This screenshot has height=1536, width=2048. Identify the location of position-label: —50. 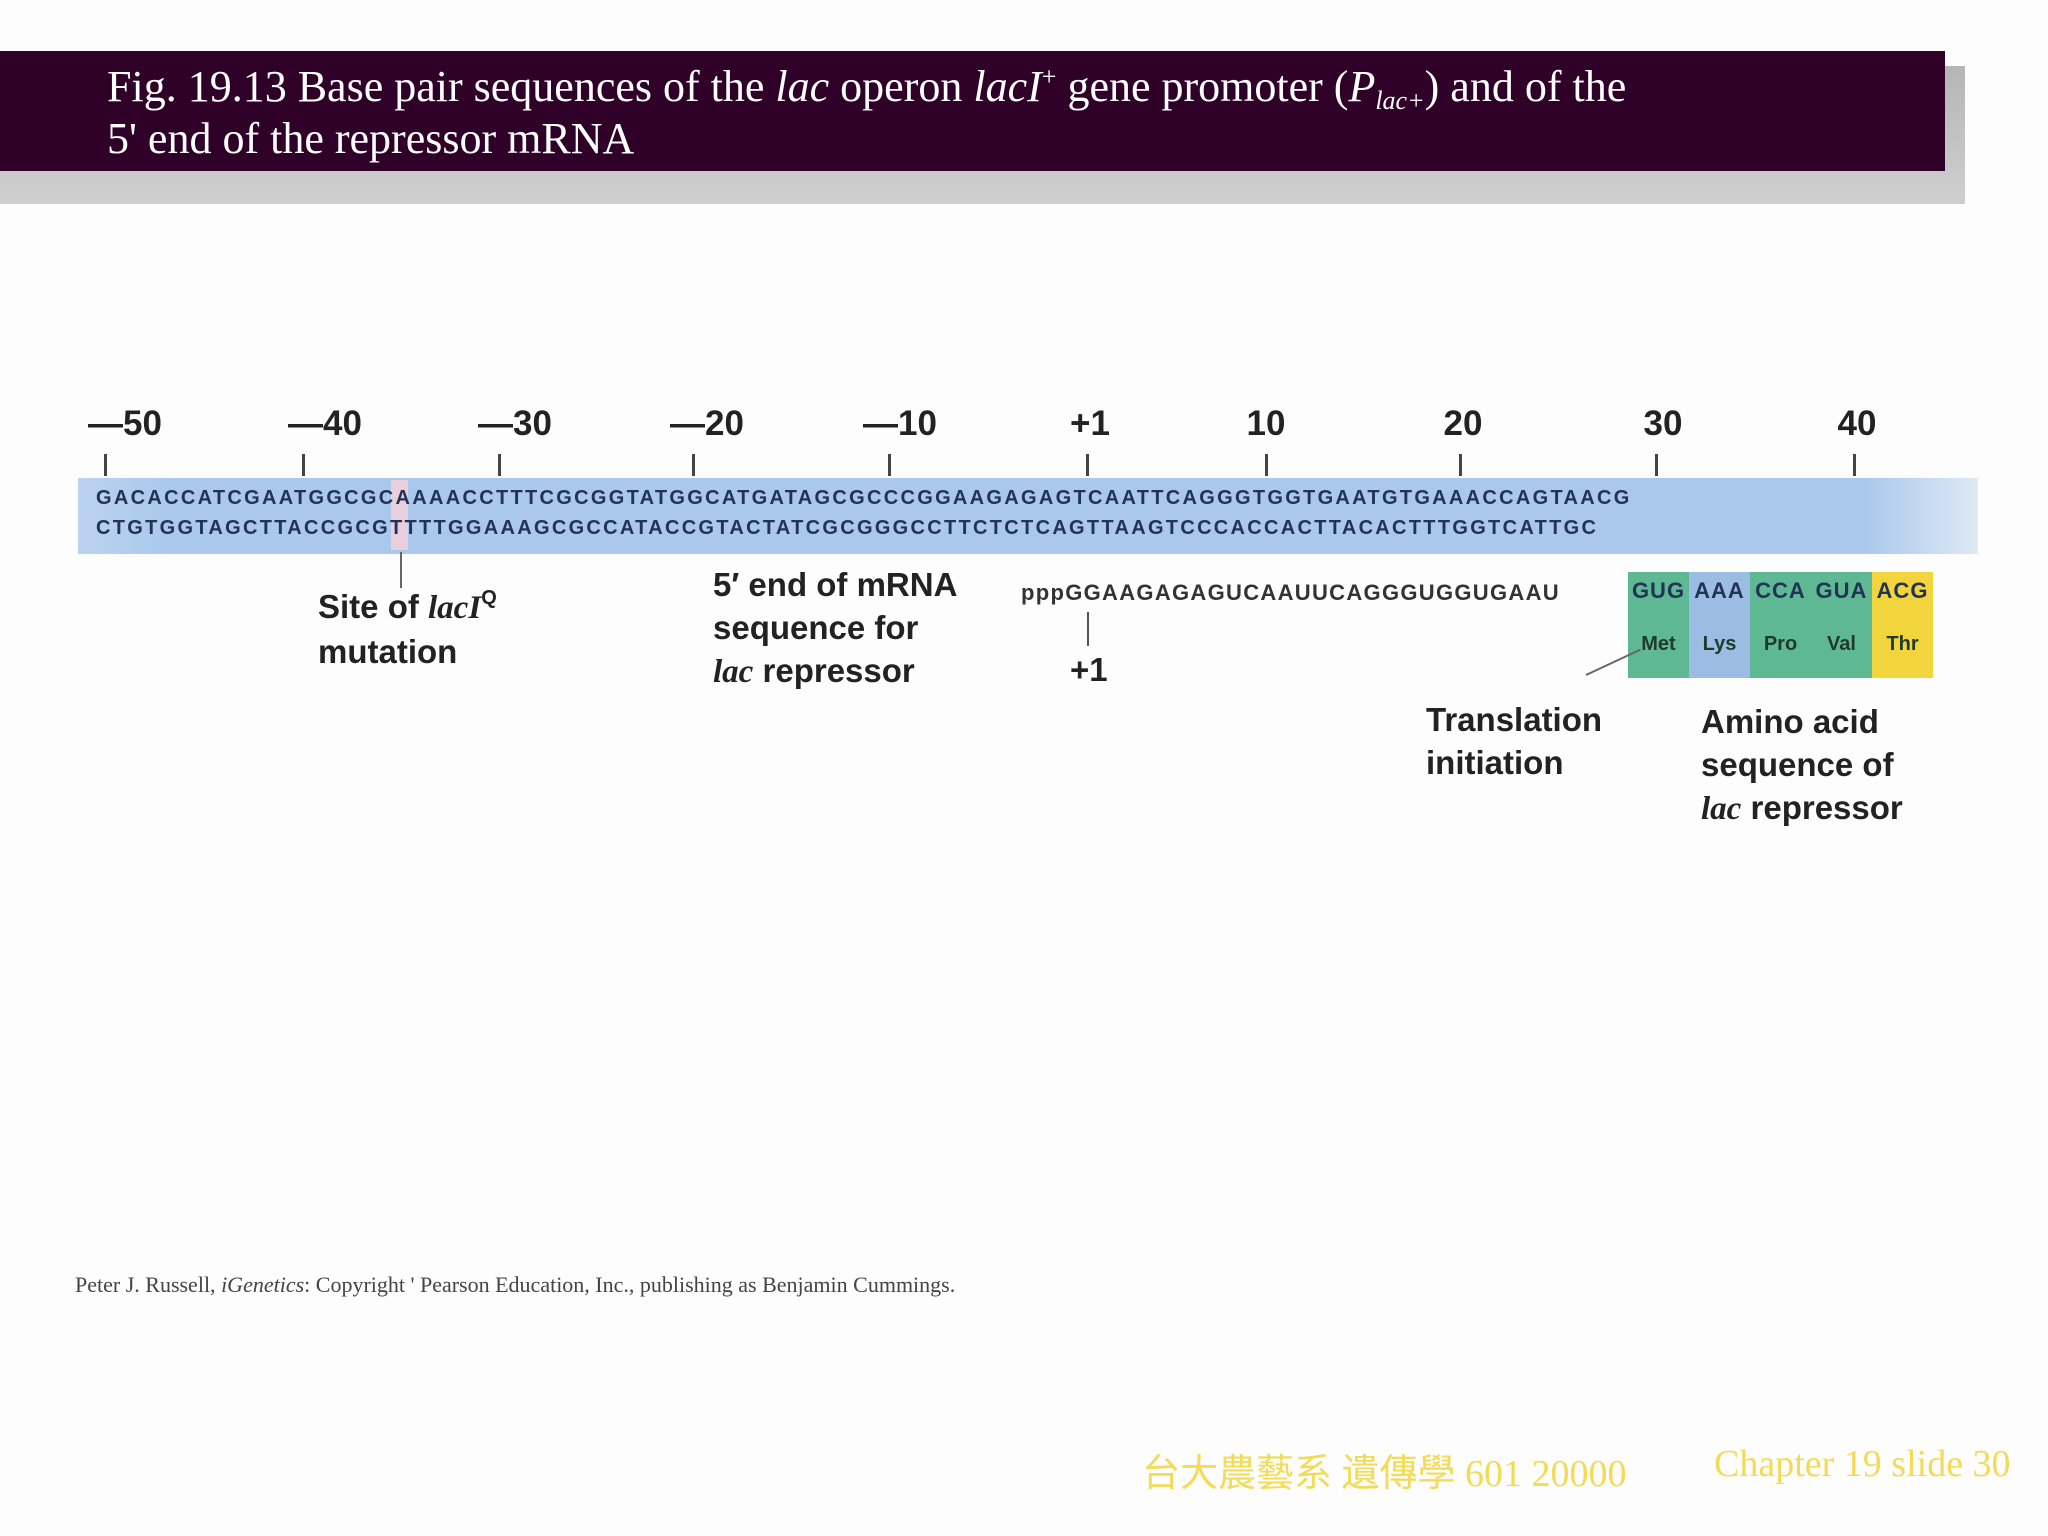
(125, 423).